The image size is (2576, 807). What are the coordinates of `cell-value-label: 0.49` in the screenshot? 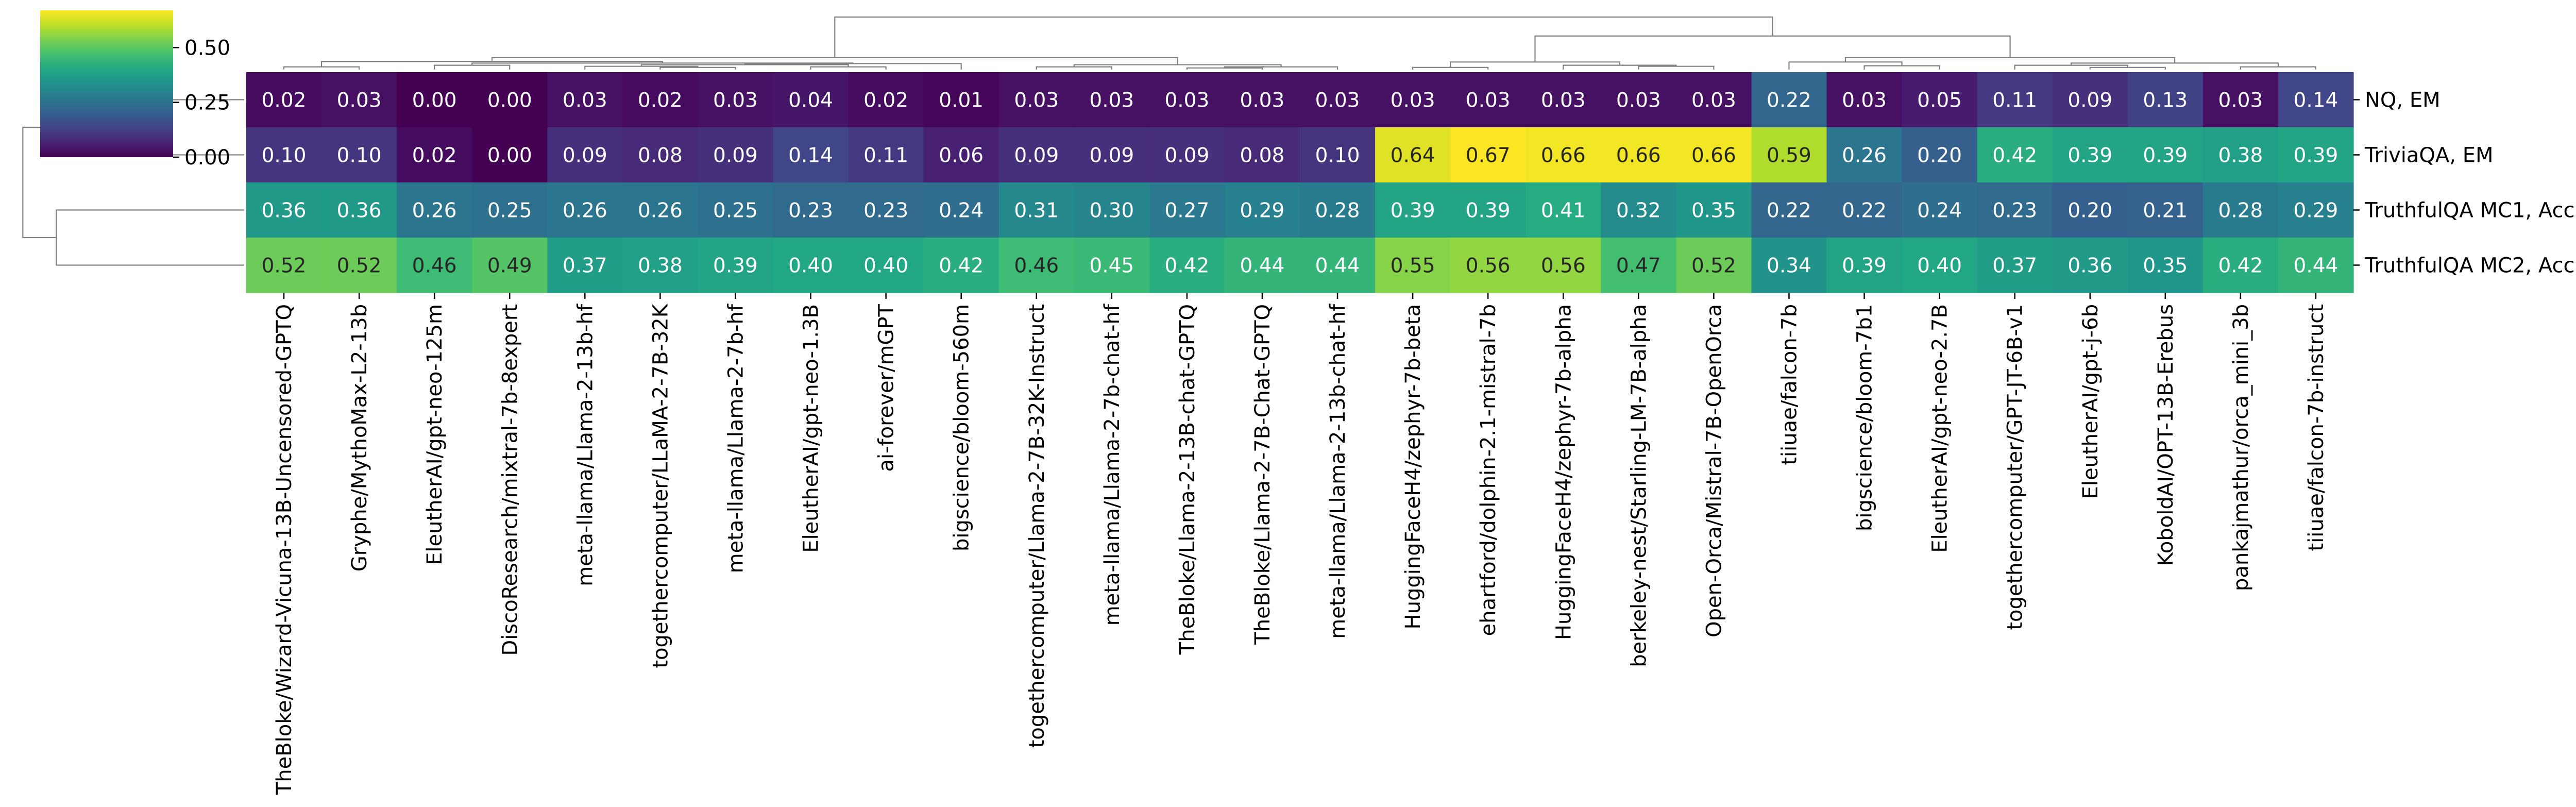 It's located at (509, 266).